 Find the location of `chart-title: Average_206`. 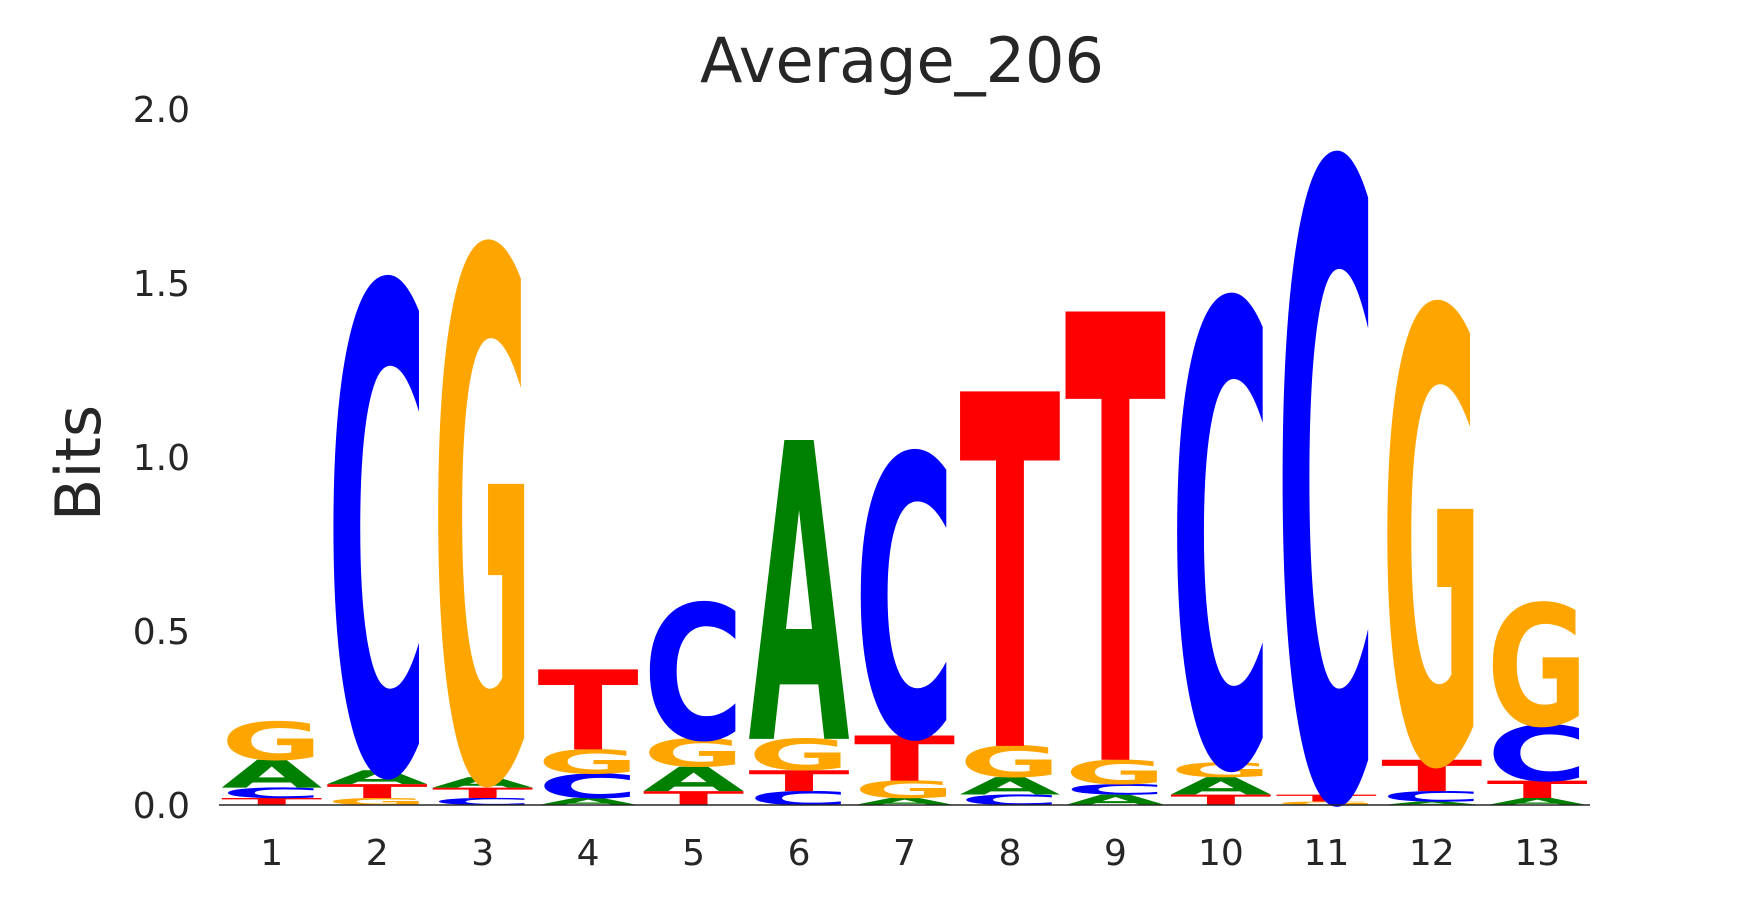

chart-title: Average_206 is located at coordinates (902, 60).